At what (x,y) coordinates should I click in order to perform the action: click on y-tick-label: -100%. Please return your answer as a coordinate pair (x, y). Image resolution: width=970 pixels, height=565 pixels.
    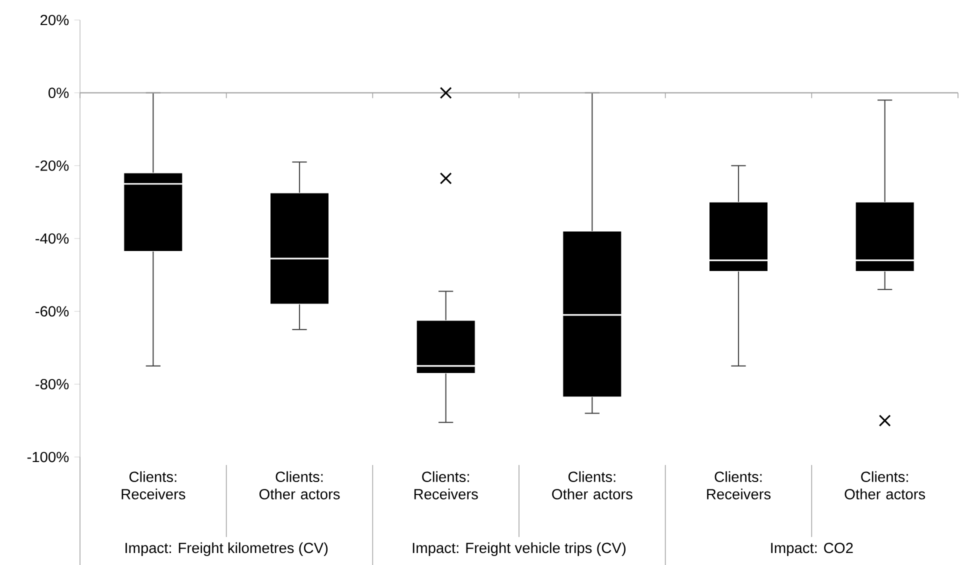
    Looking at the image, I should click on (48, 457).